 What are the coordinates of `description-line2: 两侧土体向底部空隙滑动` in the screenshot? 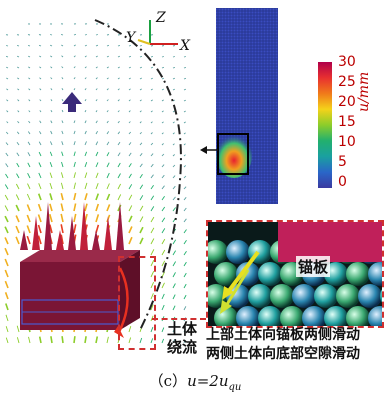 It's located at (283, 354).